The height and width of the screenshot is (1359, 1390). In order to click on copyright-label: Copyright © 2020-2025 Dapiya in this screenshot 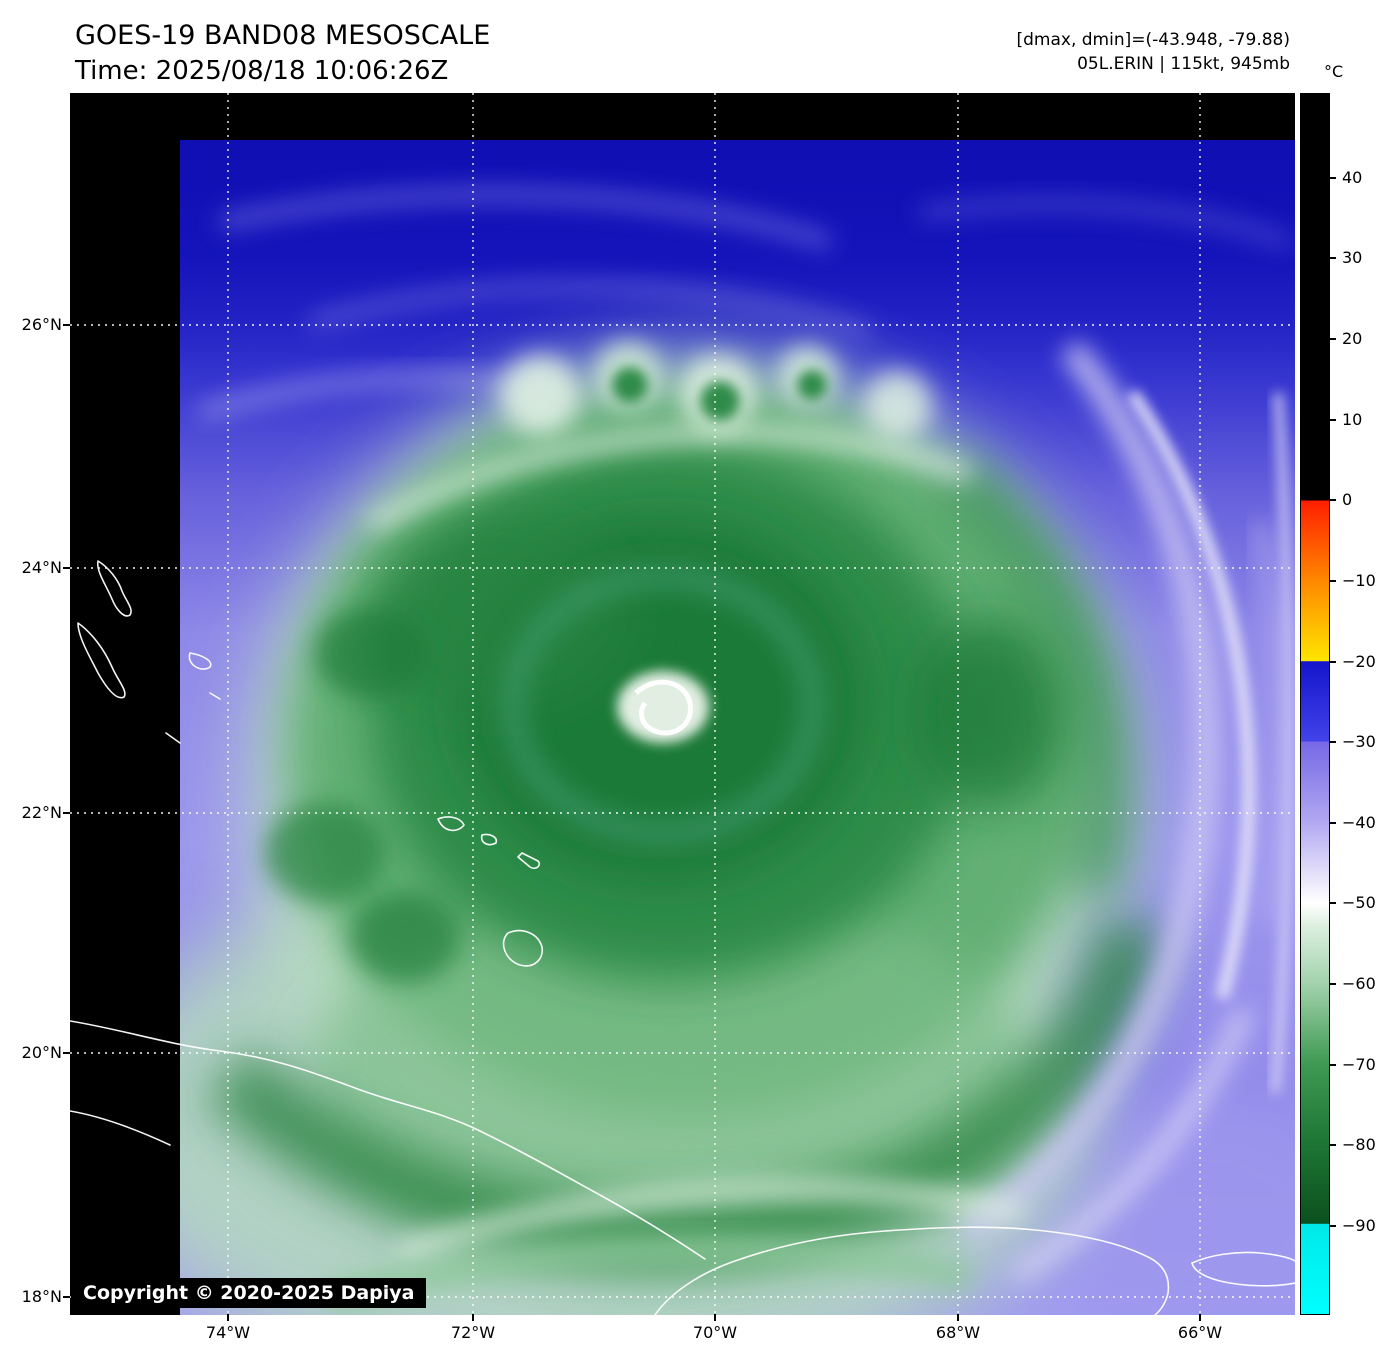, I will do `click(249, 1293)`.